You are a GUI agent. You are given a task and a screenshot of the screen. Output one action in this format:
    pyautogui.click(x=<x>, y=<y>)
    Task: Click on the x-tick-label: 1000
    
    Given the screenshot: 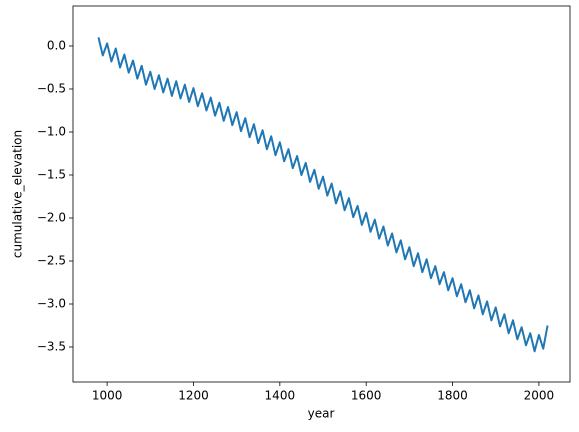 What is the action you would take?
    pyautogui.click(x=107, y=396)
    